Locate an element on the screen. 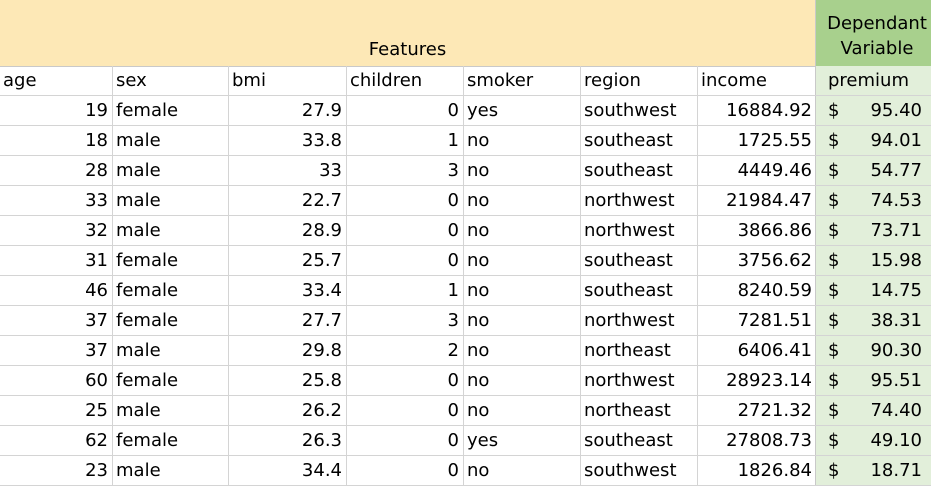 This screenshot has width=931, height=486. cell-bmi: 26.3 is located at coordinates (288, 440).